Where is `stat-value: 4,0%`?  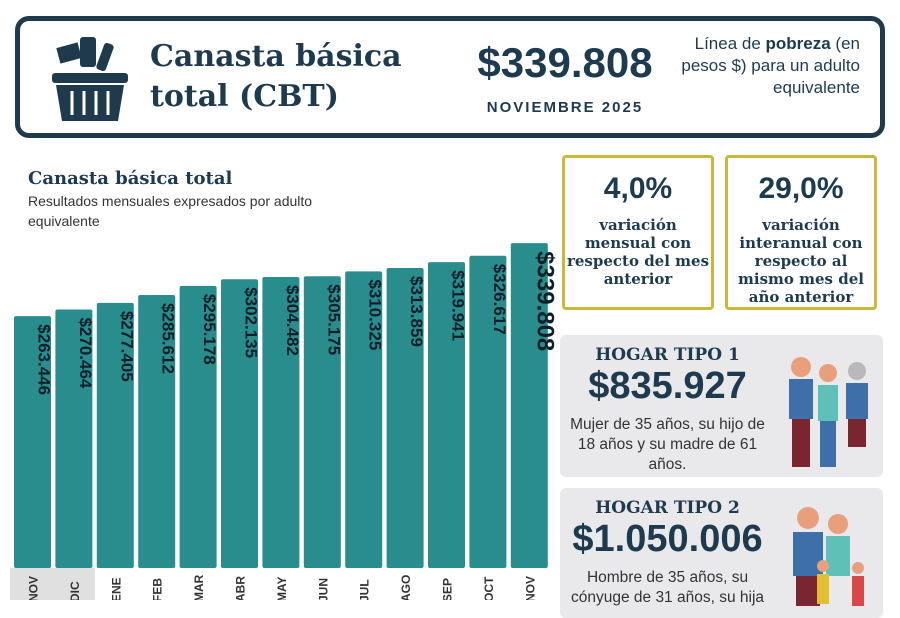
stat-value: 4,0% is located at coordinates (638, 188).